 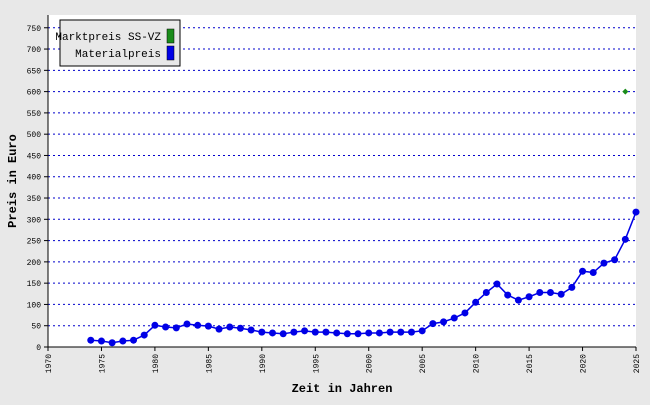 I want to click on x-tick-label: 2015, so click(x=530, y=363).